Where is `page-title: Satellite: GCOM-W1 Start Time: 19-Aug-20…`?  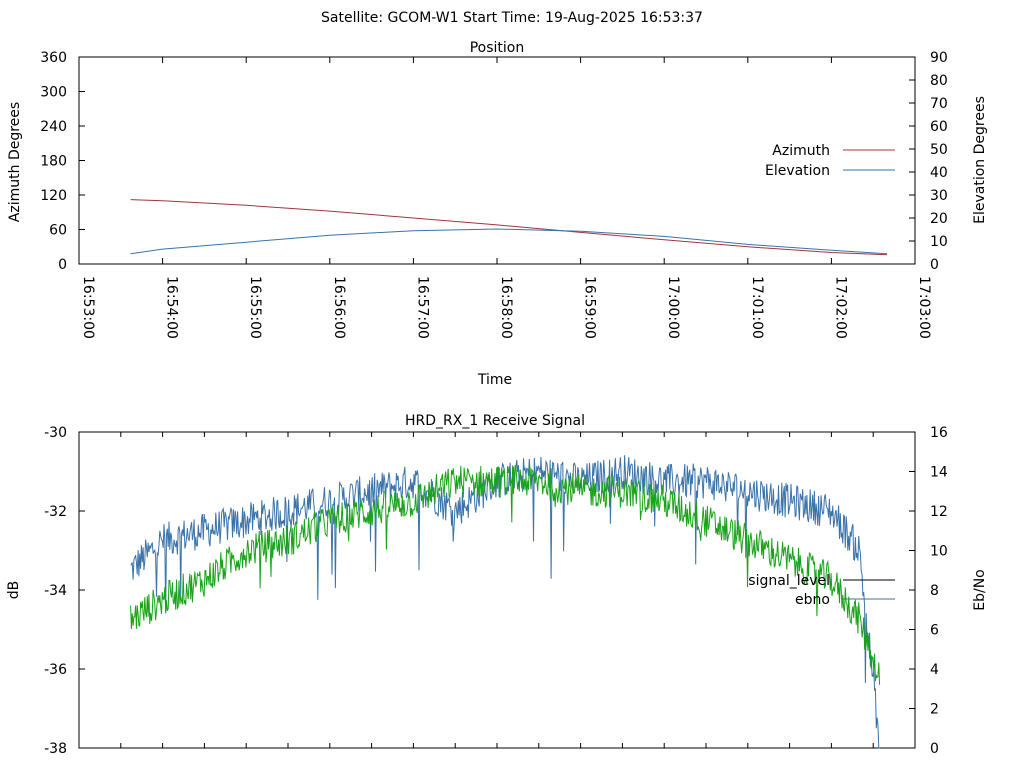
page-title: Satellite: GCOM-W1 Start Time: 19-Aug-20… is located at coordinates (512, 18).